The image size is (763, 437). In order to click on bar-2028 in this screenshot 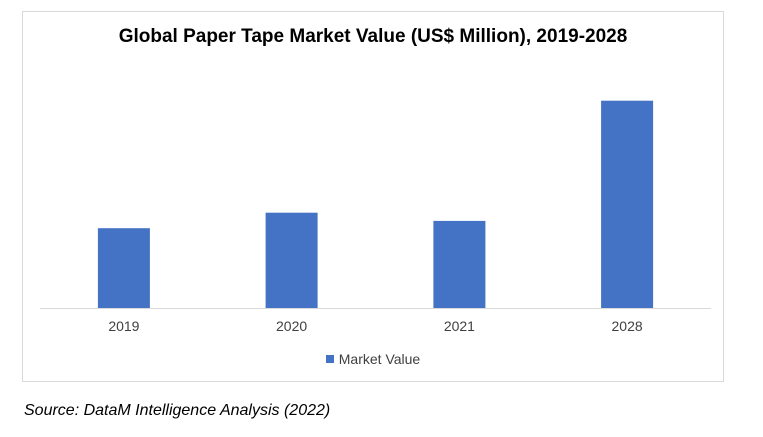, I will do `click(627, 204)`.